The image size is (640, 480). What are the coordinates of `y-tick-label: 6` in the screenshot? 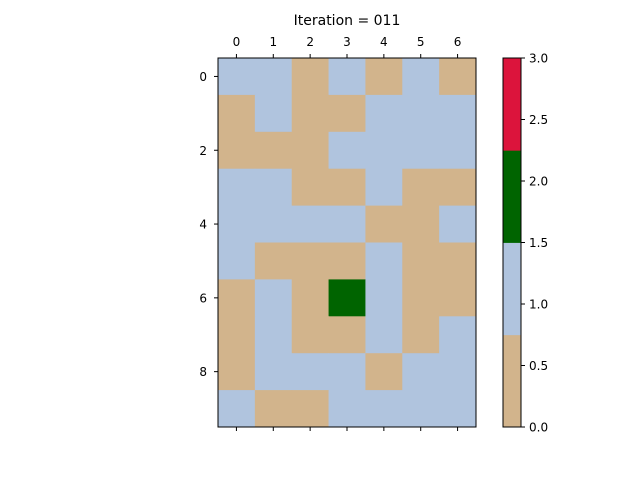 It's located at (203, 298).